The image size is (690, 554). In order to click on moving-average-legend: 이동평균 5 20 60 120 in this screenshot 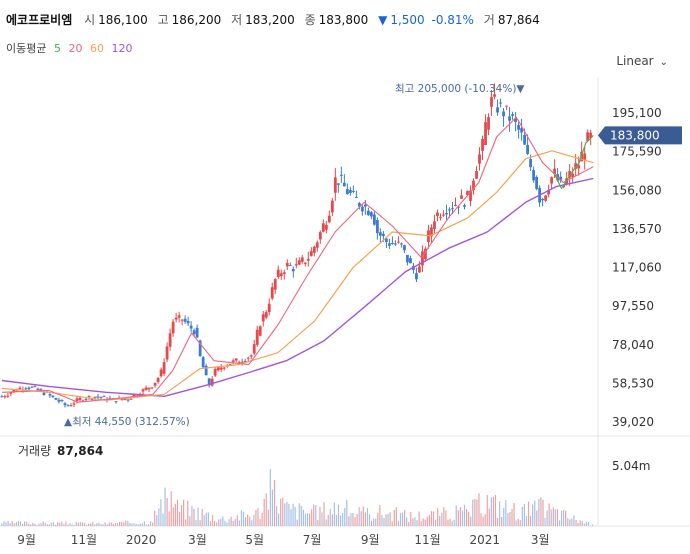, I will do `click(71, 48)`.